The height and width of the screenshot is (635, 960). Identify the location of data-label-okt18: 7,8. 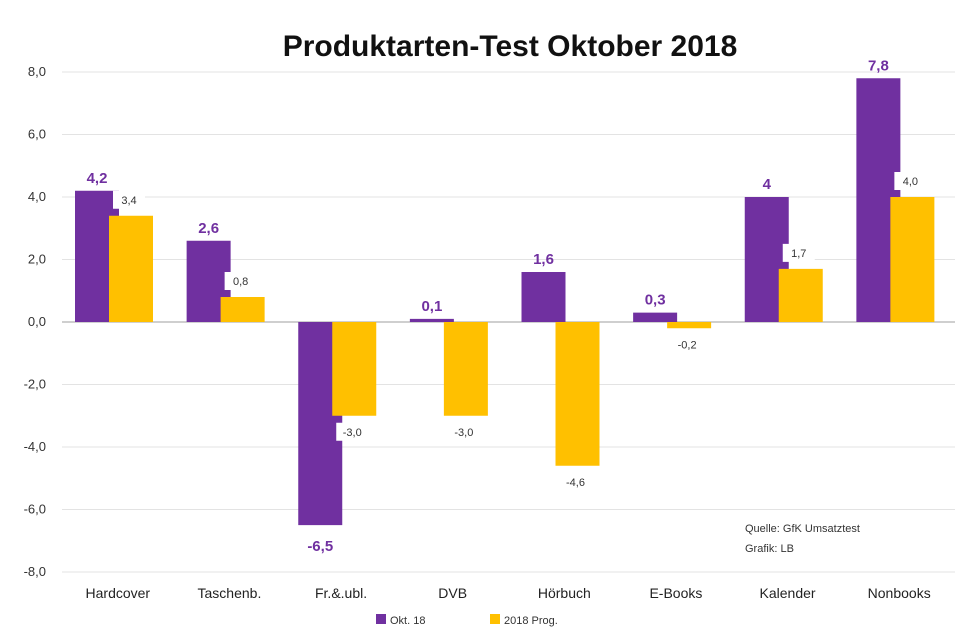
(878, 65).